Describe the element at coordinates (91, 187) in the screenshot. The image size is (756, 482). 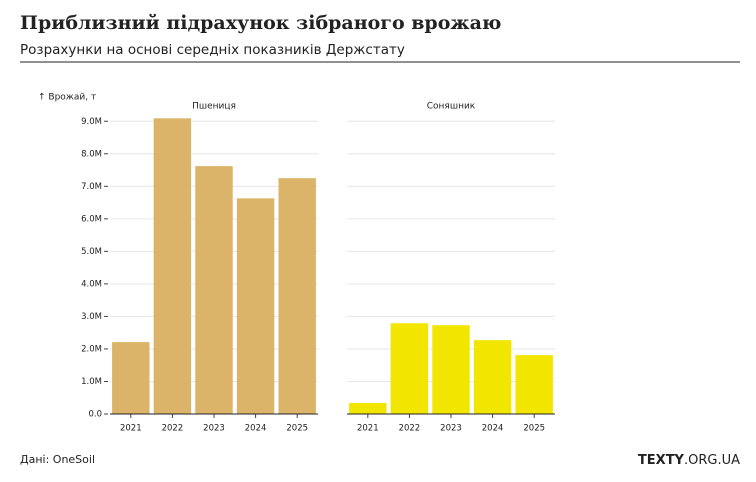
I see `y-tick-label: 7.0M` at that location.